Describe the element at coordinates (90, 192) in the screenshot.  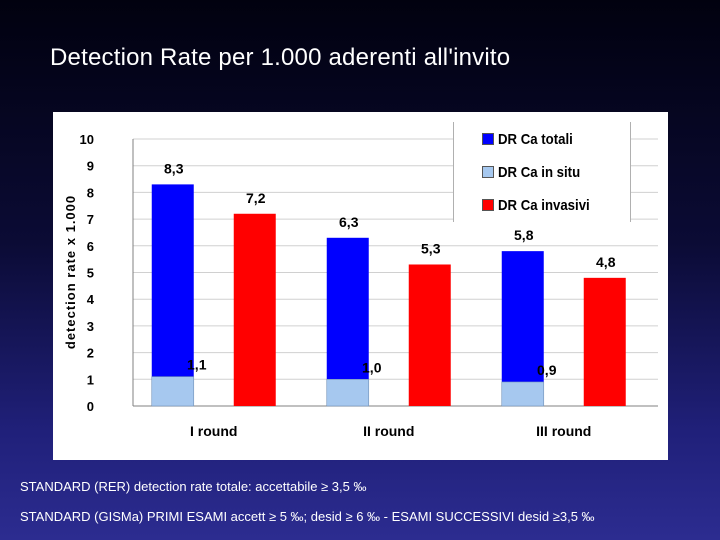
I see `y-tick-label-8: 8` at that location.